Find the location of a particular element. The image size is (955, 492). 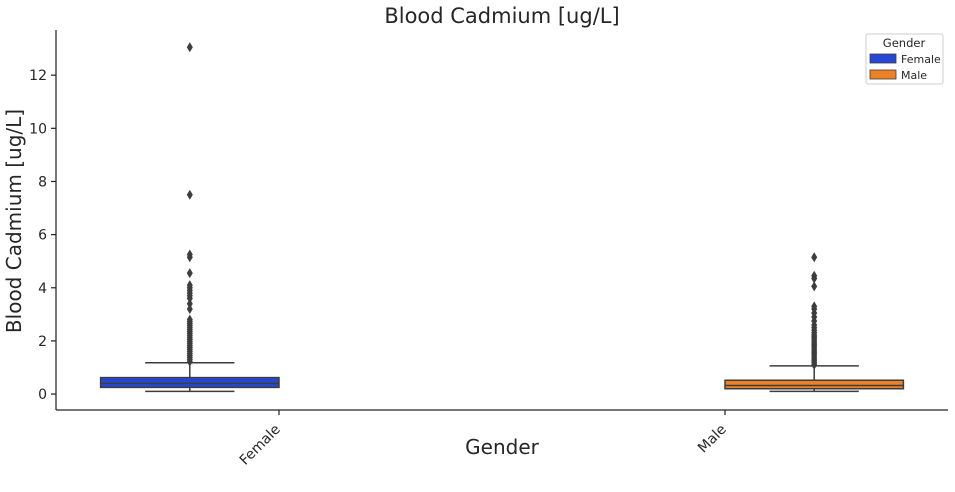

legend-label-male: Male is located at coordinates (914, 75).